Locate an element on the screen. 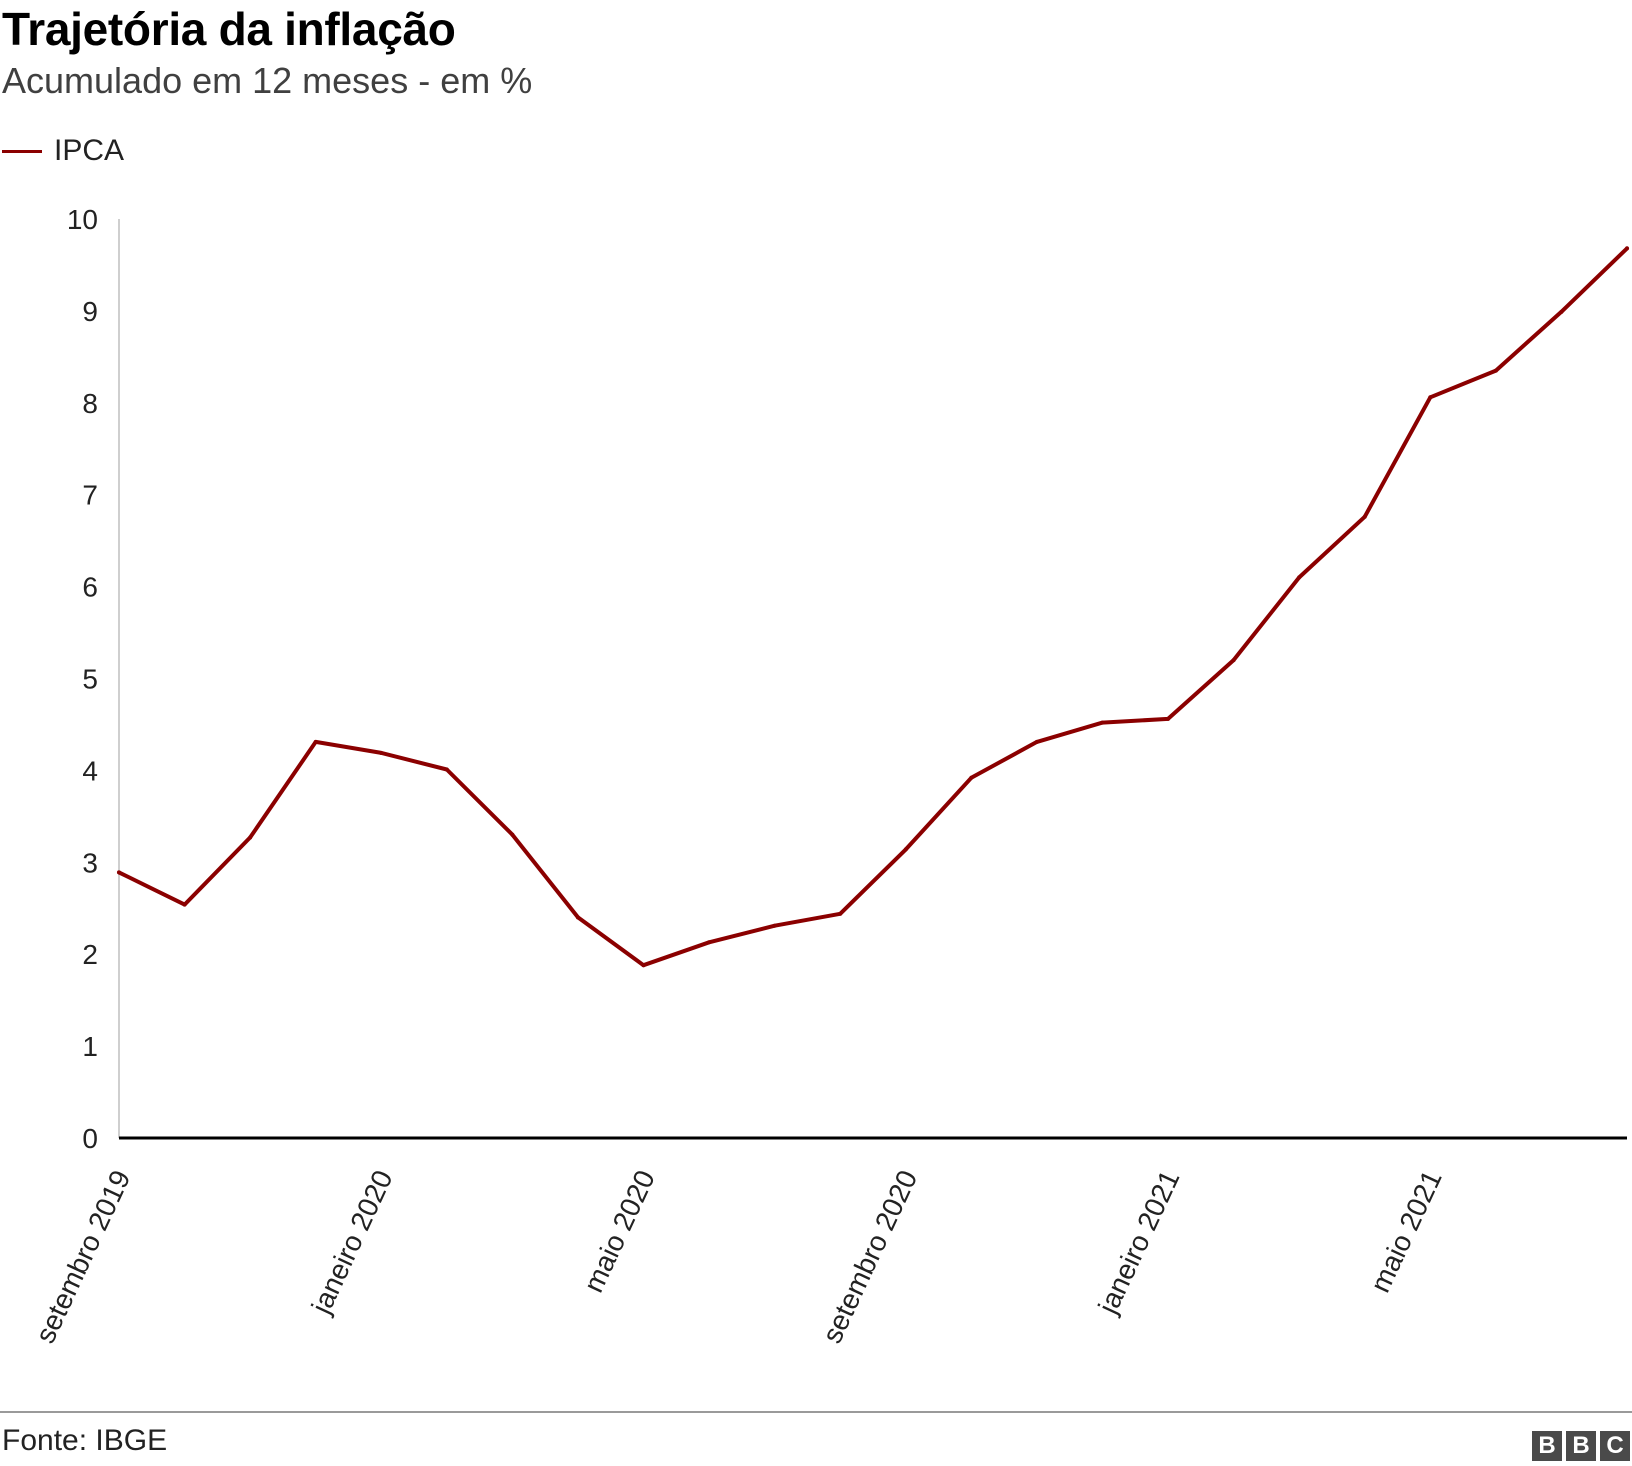 The width and height of the screenshot is (1632, 1466). x-tick-label: janeiro 2020 is located at coordinates (352, 1242).